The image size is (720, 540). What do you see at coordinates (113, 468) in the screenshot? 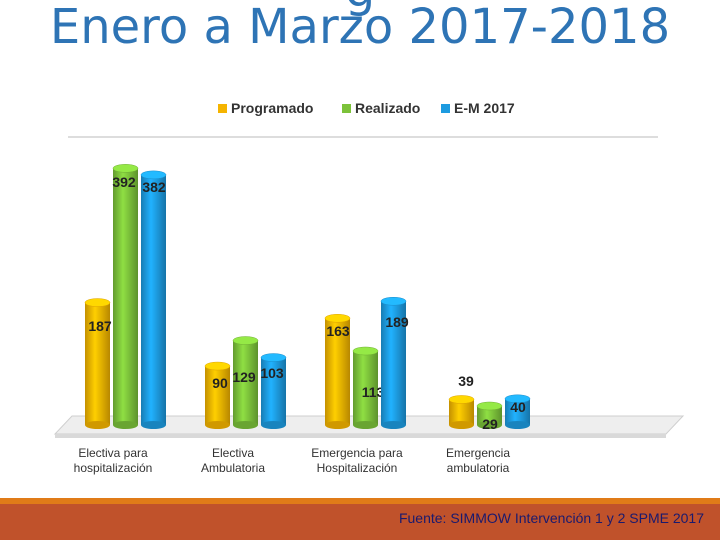
I see `category-label-0-1: hospitalización` at bounding box center [113, 468].